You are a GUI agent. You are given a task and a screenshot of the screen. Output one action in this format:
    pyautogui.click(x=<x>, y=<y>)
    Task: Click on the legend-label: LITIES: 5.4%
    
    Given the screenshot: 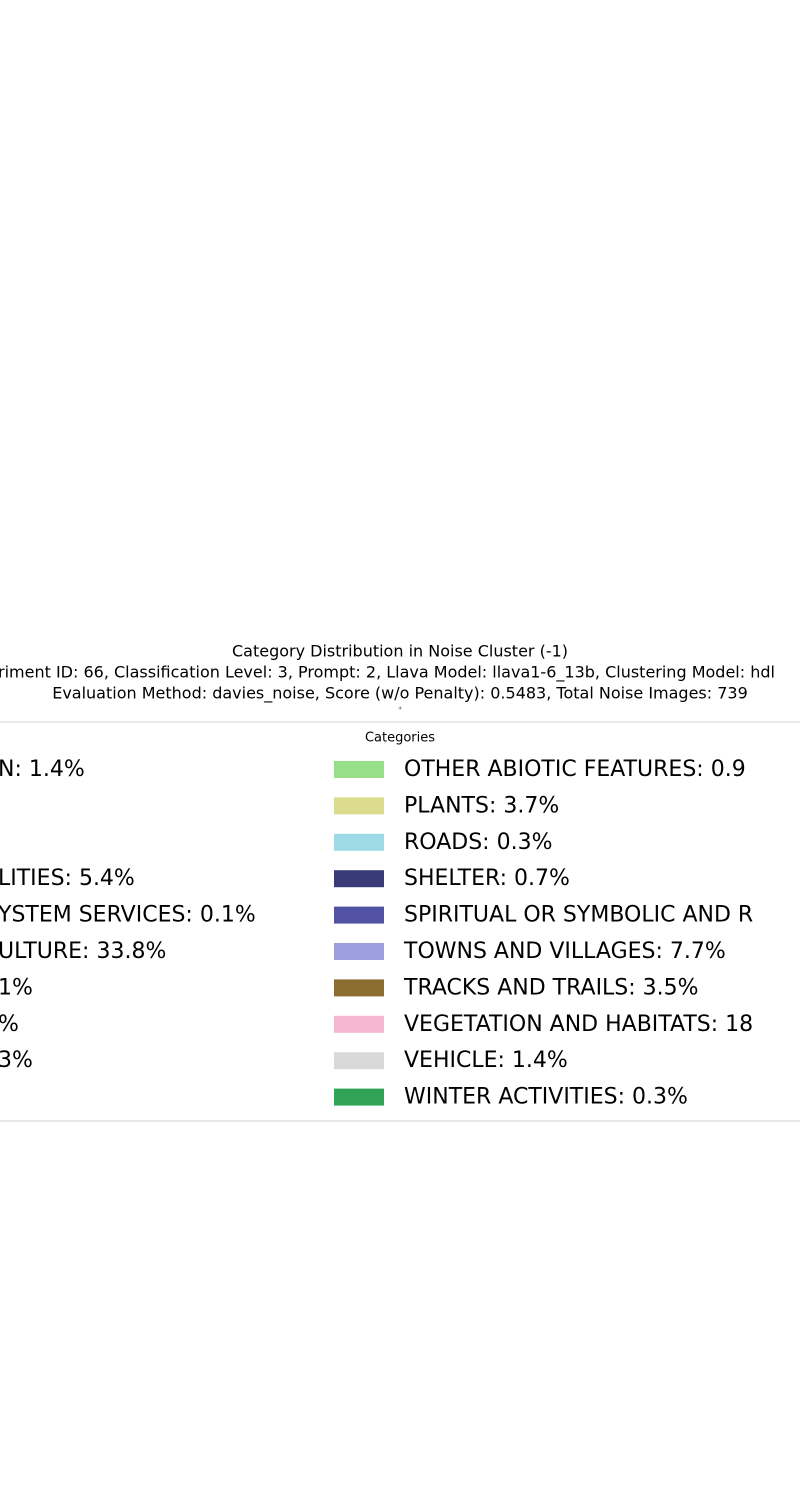 What is the action you would take?
    pyautogui.click(x=67, y=878)
    